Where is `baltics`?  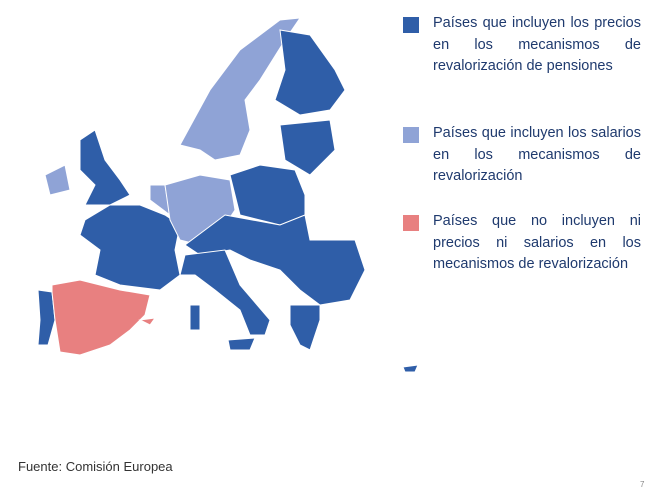 baltics is located at coordinates (307, 147).